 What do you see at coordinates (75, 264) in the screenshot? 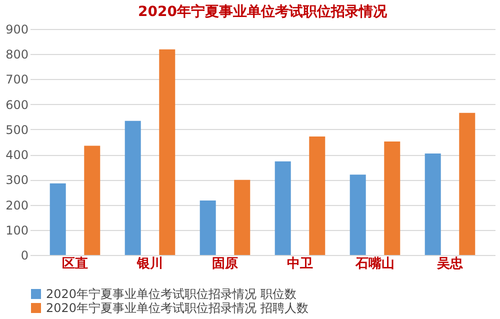
I see `x-tick-label: 区直` at bounding box center [75, 264].